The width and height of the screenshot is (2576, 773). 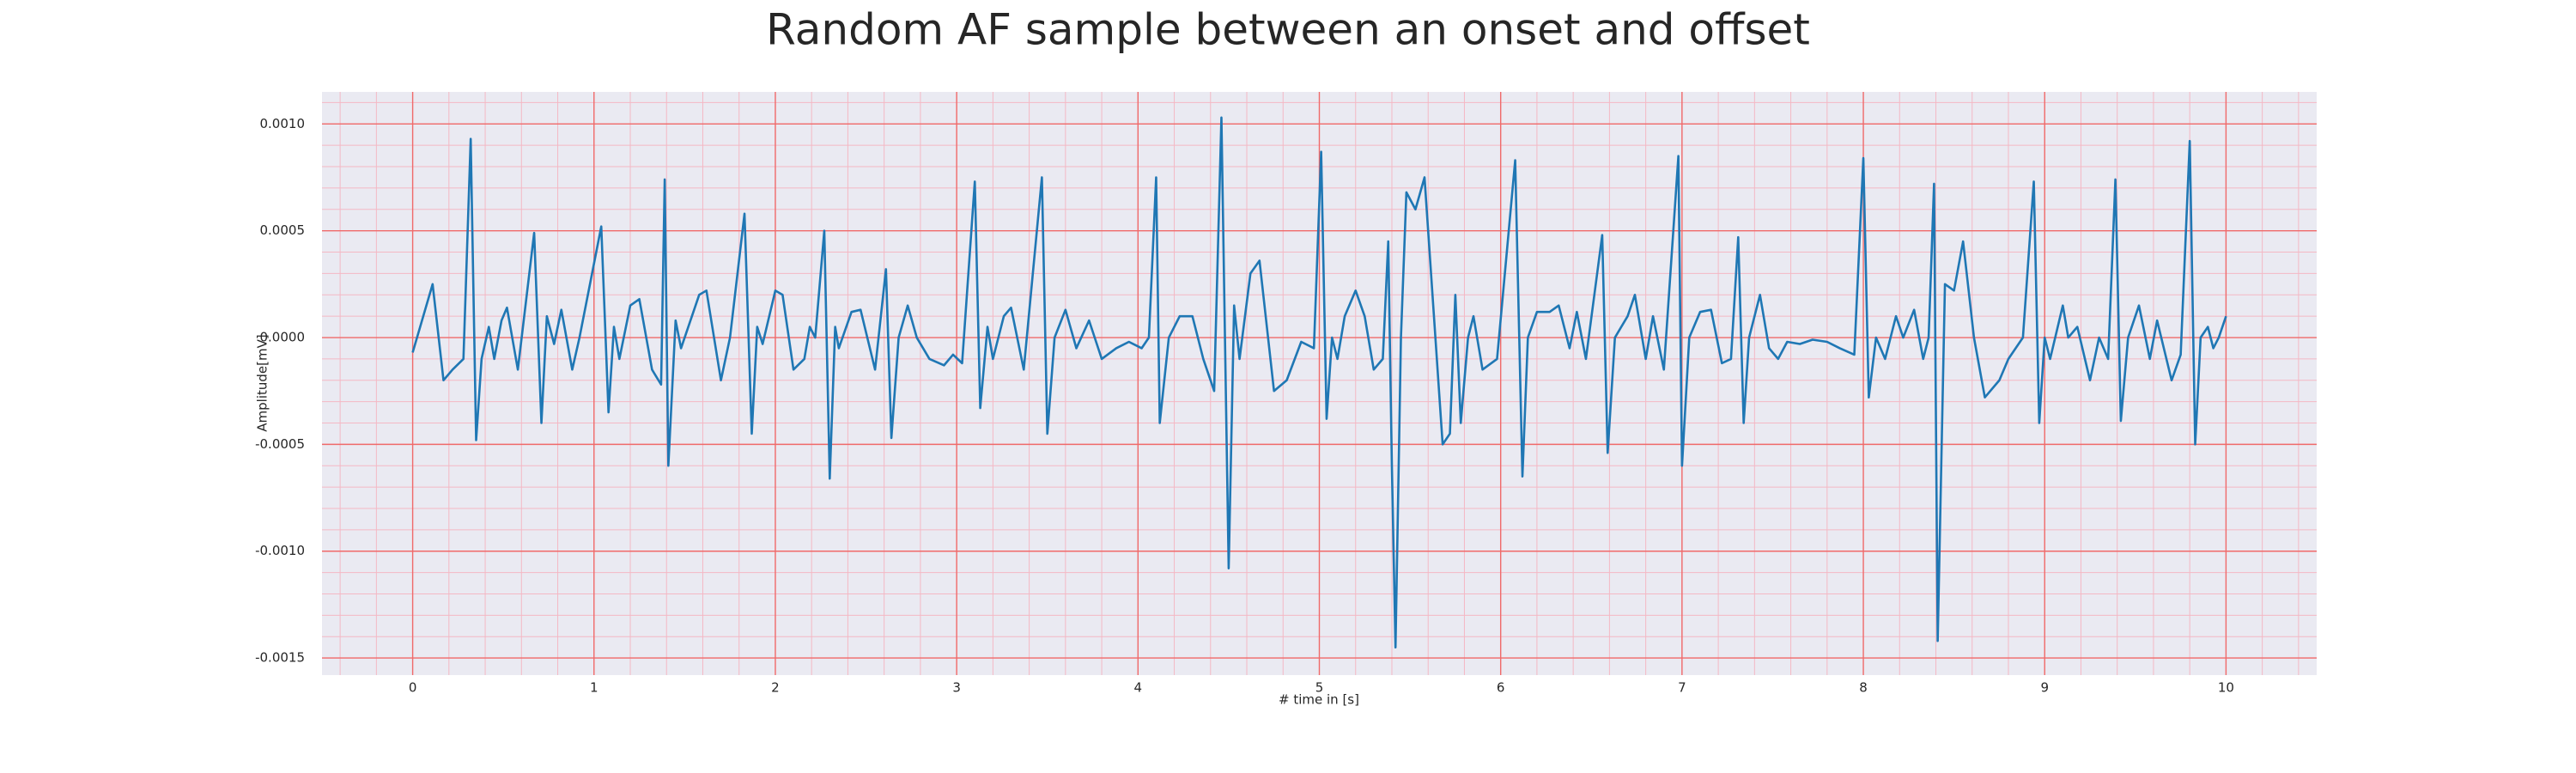 I want to click on y-tick-label: 0.0005, so click(x=283, y=230).